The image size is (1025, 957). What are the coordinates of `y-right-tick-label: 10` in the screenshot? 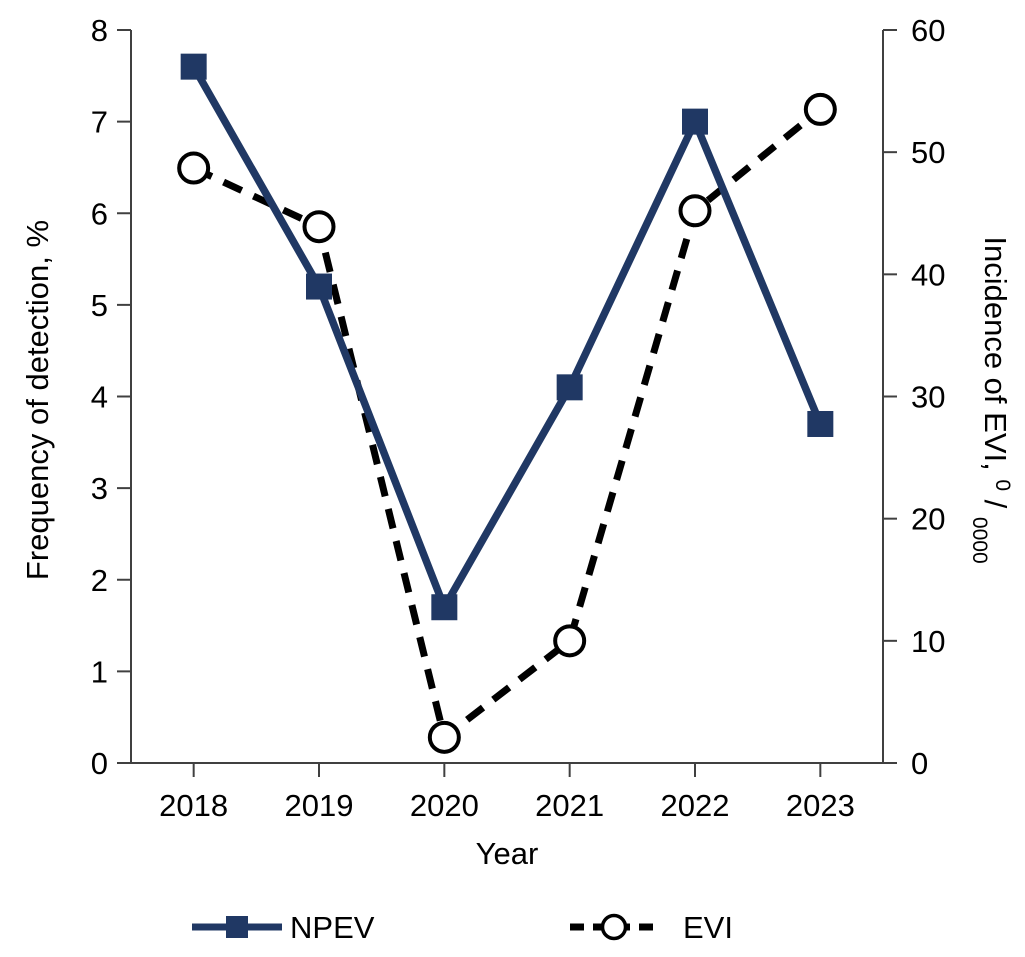 It's located at (928, 641).